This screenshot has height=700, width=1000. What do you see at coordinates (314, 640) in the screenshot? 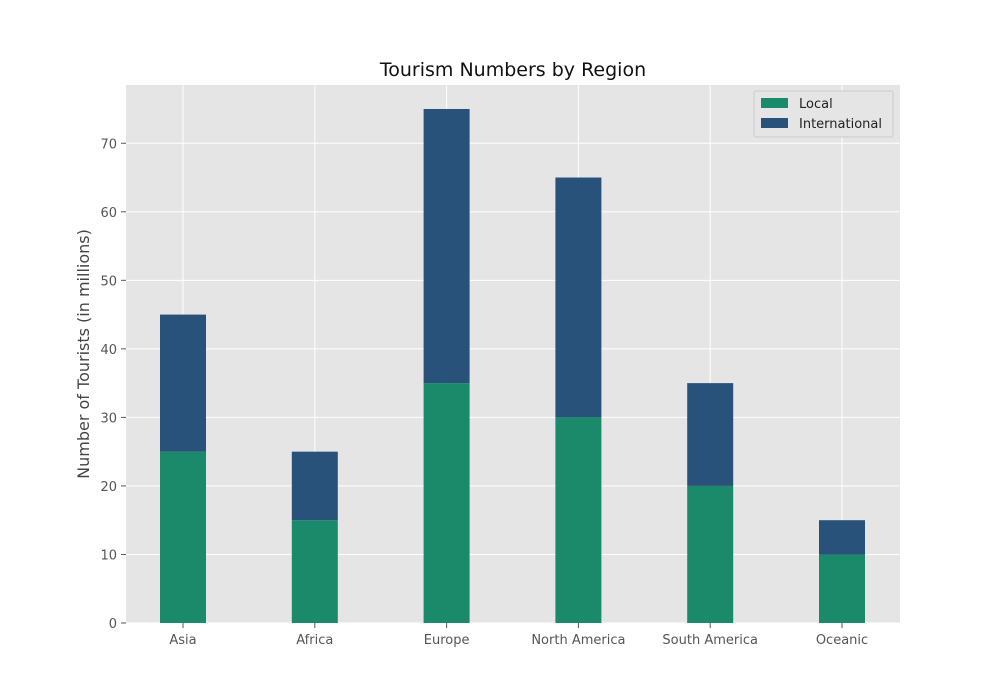
I see `x-tick-label: Africa` at bounding box center [314, 640].